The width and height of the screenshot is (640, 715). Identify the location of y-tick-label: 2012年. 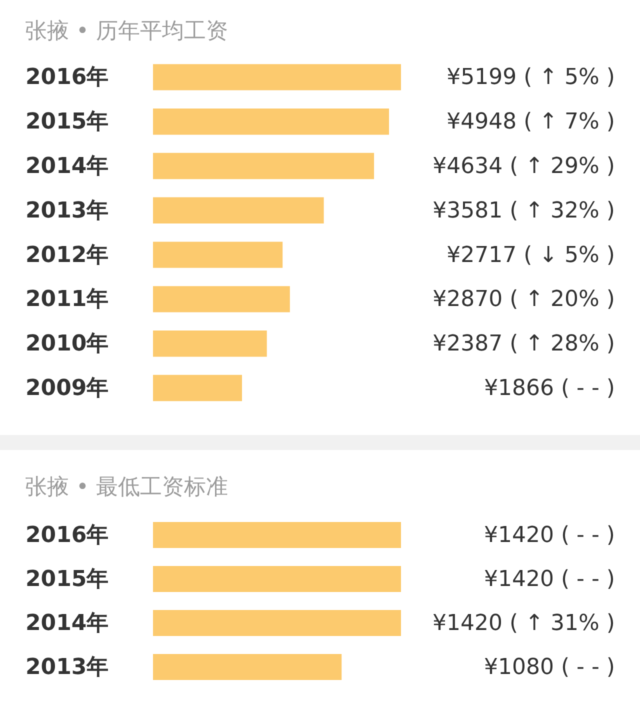
(67, 255).